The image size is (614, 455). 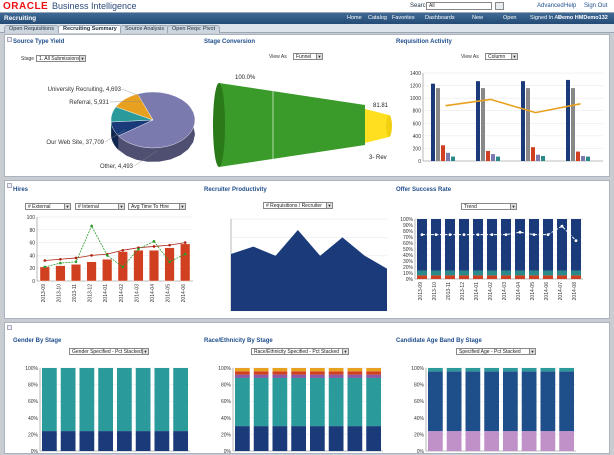 I want to click on view-as-select: Funnel ▼, so click(x=308, y=56).